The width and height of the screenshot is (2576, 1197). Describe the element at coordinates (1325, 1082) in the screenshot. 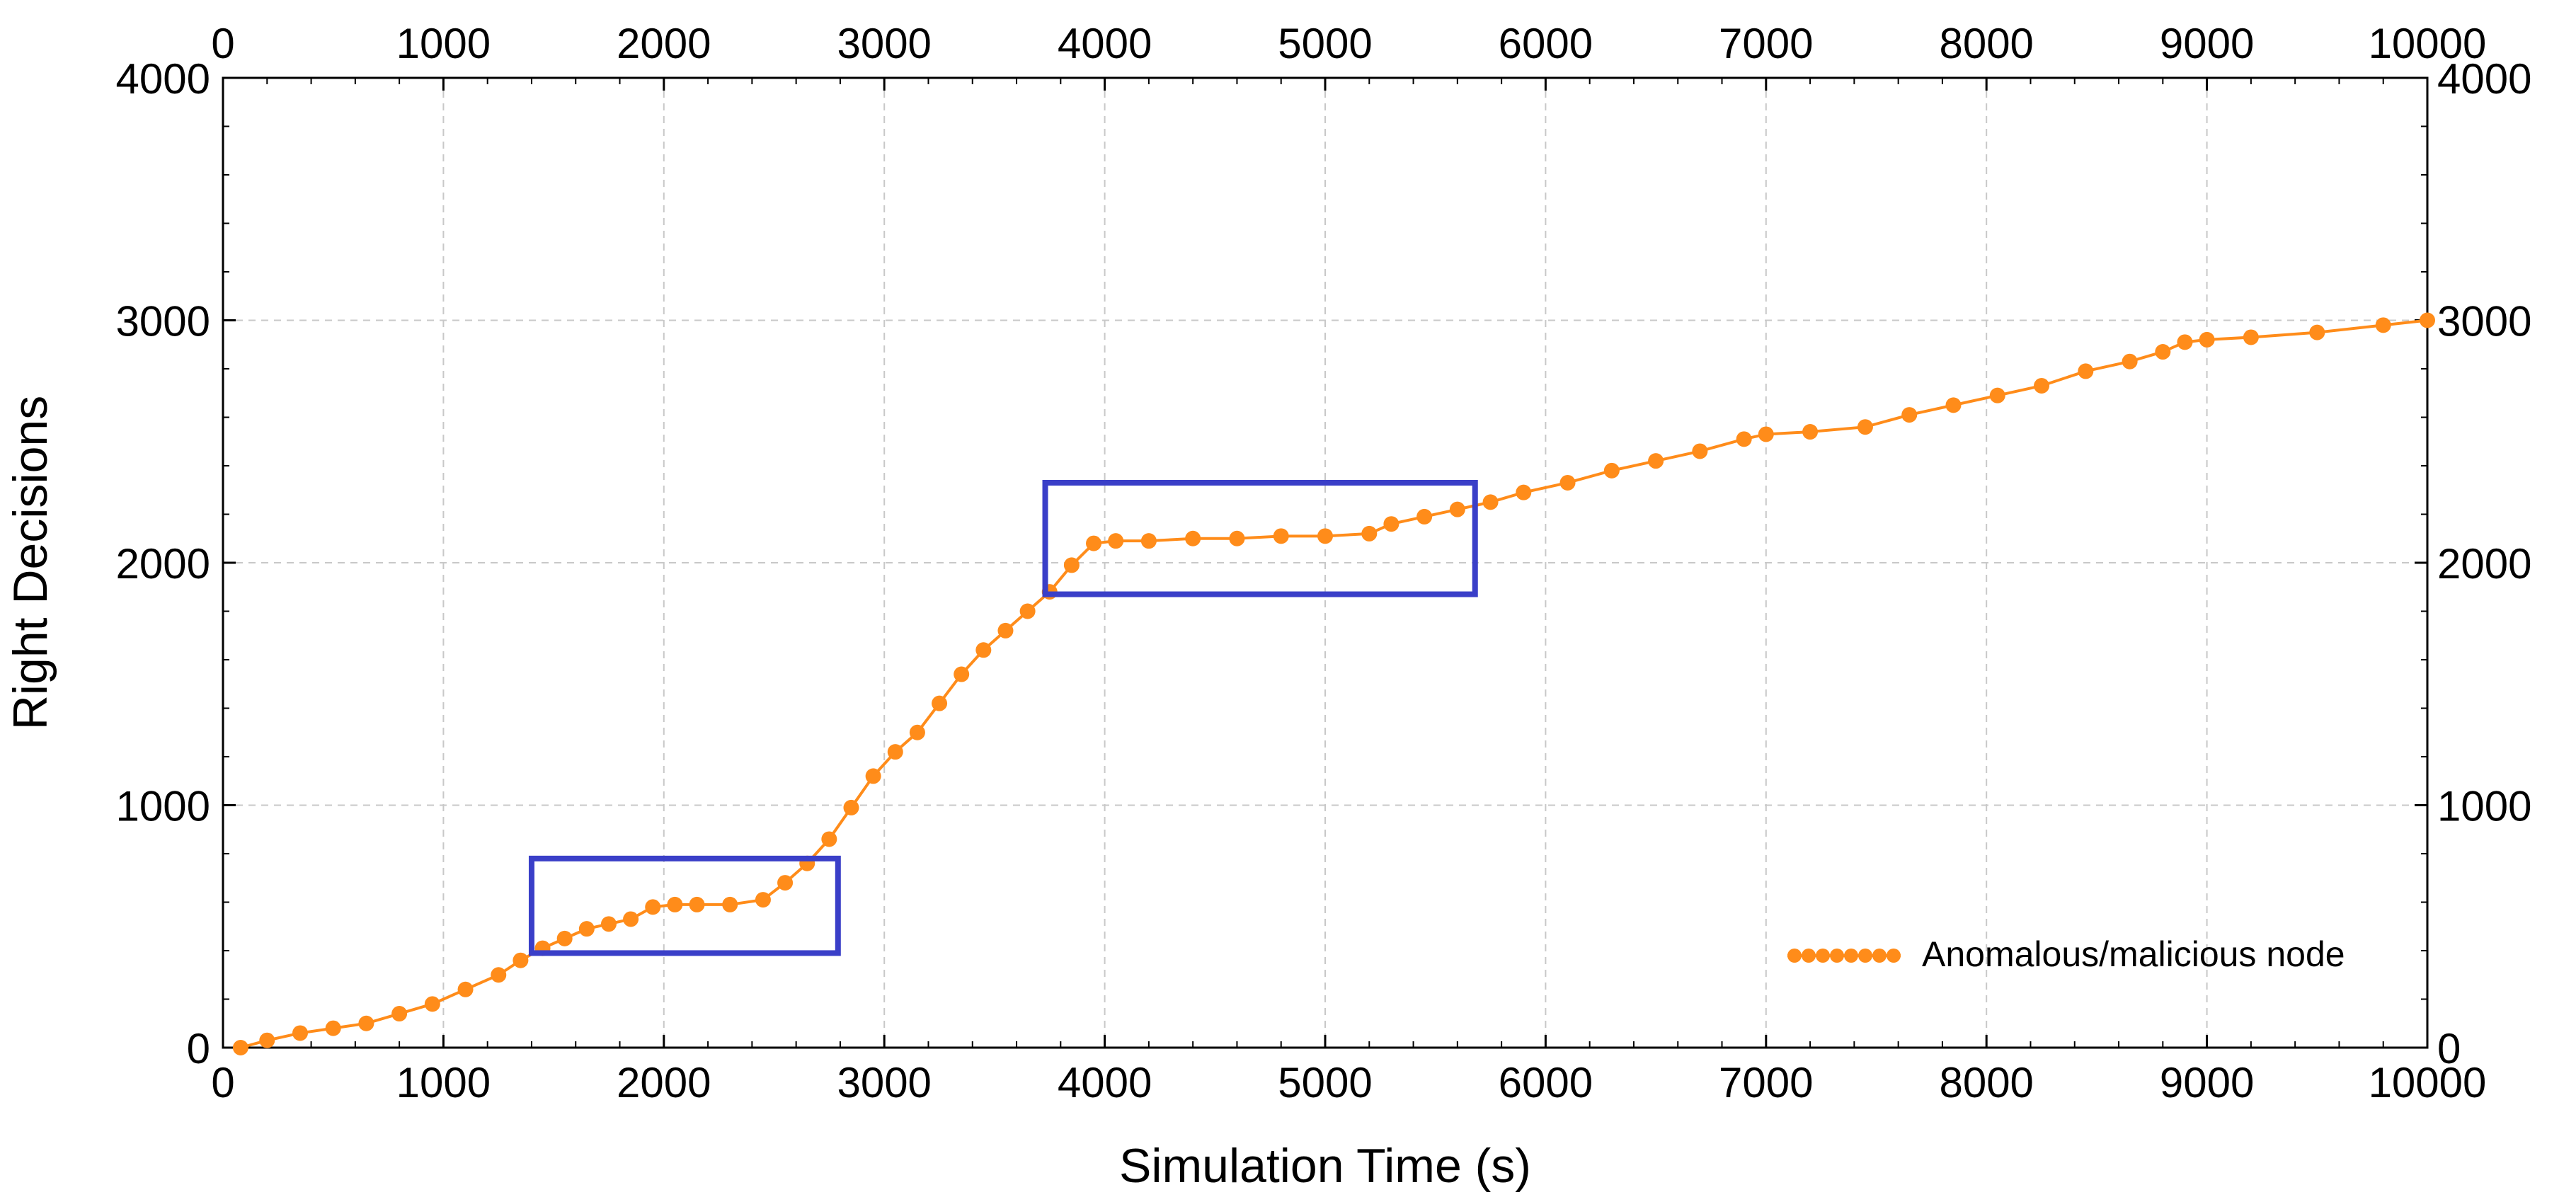

I see `x-tick-label: 5000` at that location.